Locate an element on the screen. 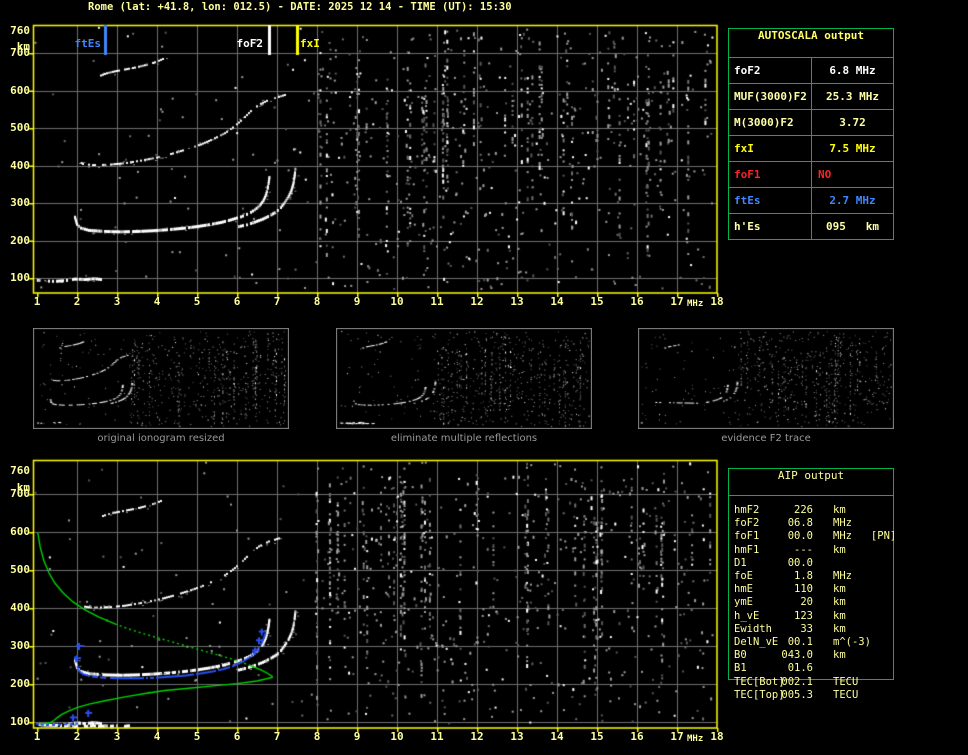 The image size is (968, 755). aip-row: ymE 20 km is located at coordinates (811, 602).